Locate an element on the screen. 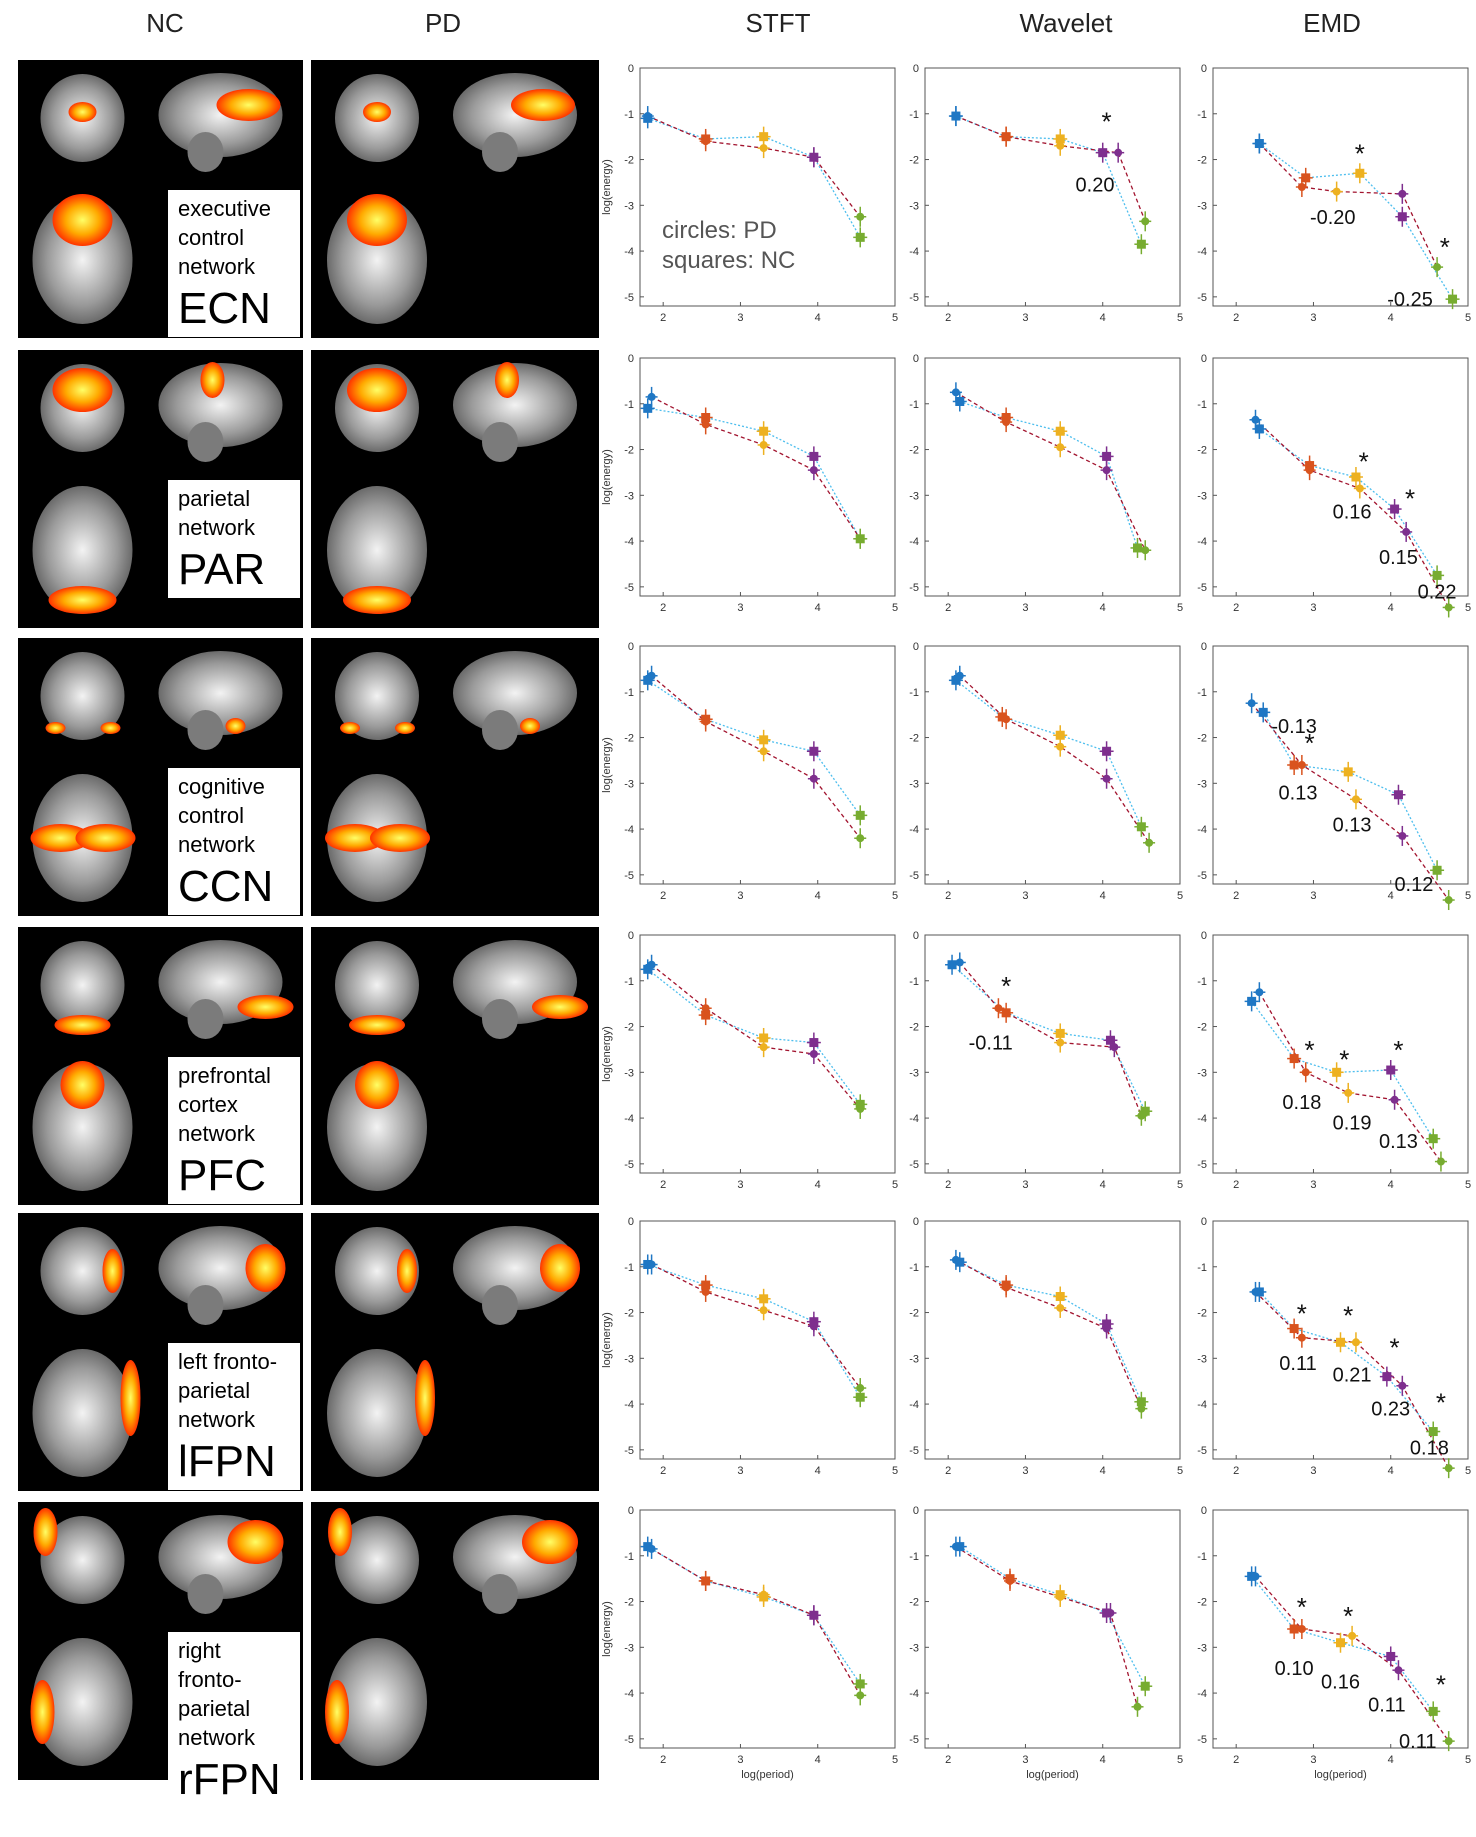 Image resolution: width=1476 pixels, height=1837 pixels. column-header-wavelet: Wavelet is located at coordinates (1066, 23).